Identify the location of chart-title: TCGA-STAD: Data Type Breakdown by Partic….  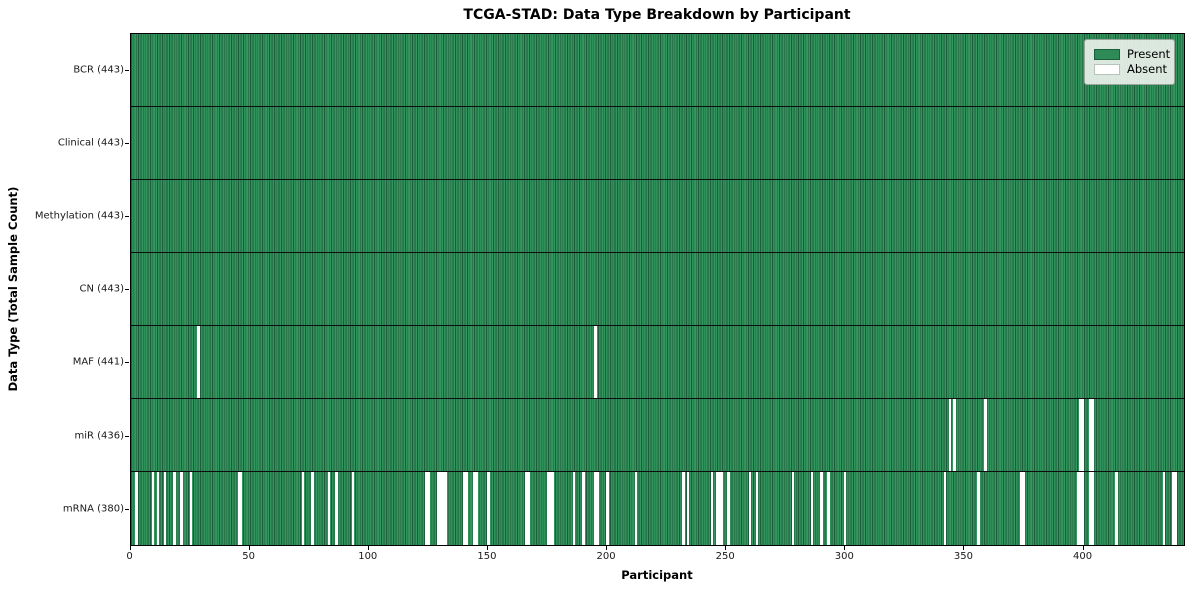
(657, 15).